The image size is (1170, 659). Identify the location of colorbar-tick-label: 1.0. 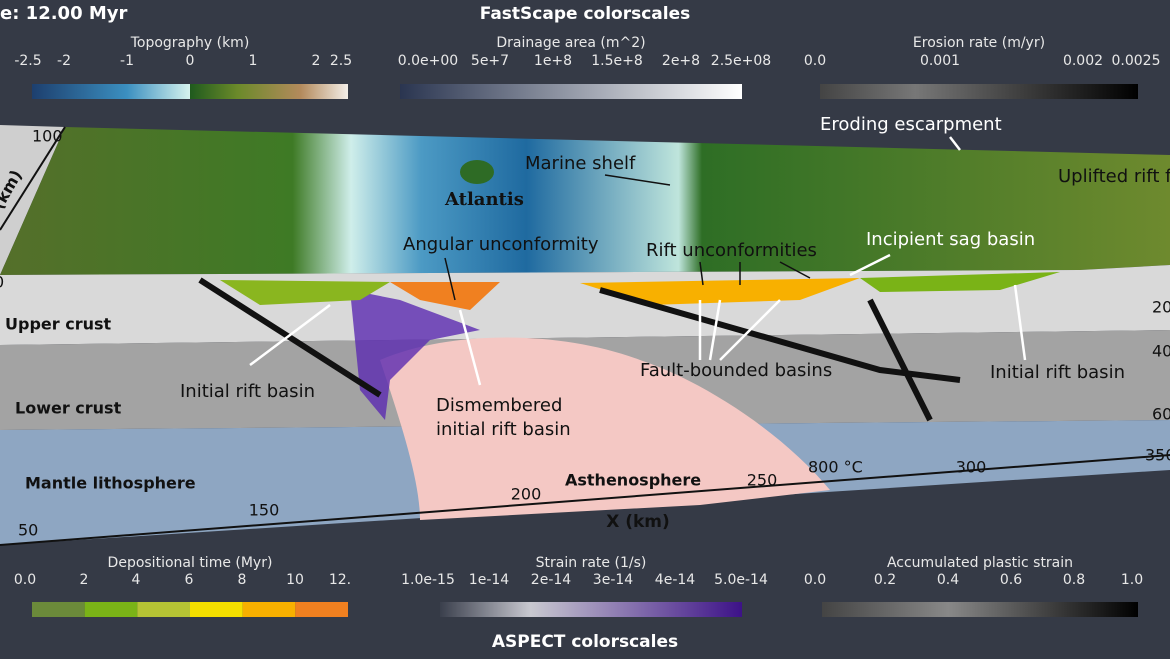
(1132, 580).